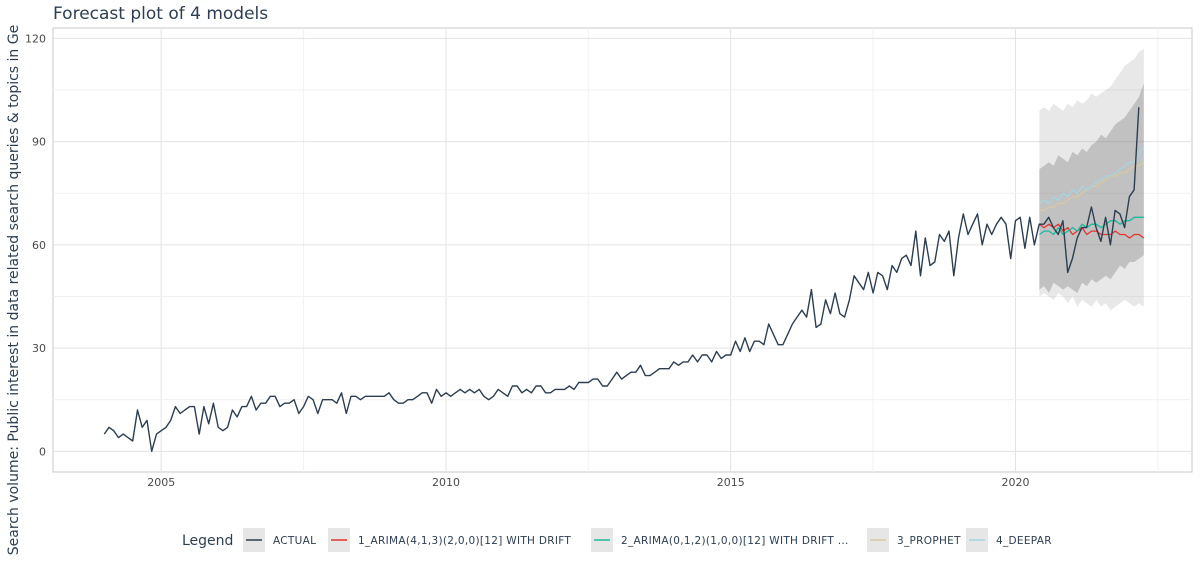 Image resolution: width=1200 pixels, height=566 pixels. I want to click on legend-item-label: 4_DEEPAR, so click(1024, 541).